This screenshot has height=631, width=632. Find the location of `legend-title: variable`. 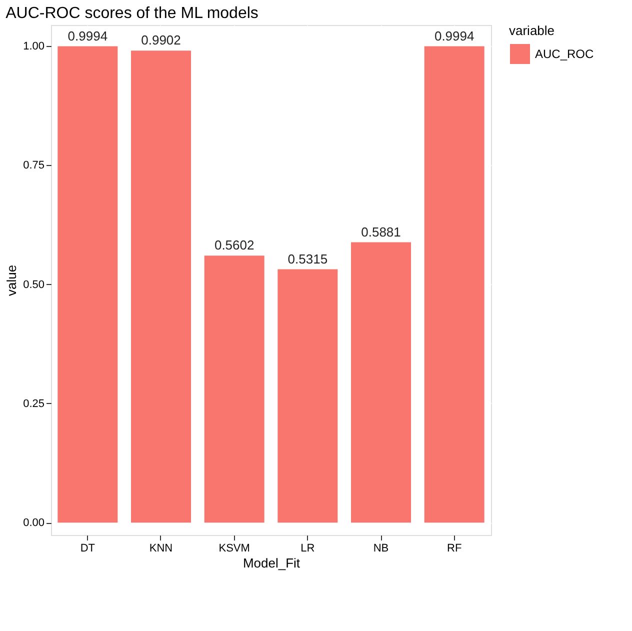

legend-title: variable is located at coordinates (532, 30).